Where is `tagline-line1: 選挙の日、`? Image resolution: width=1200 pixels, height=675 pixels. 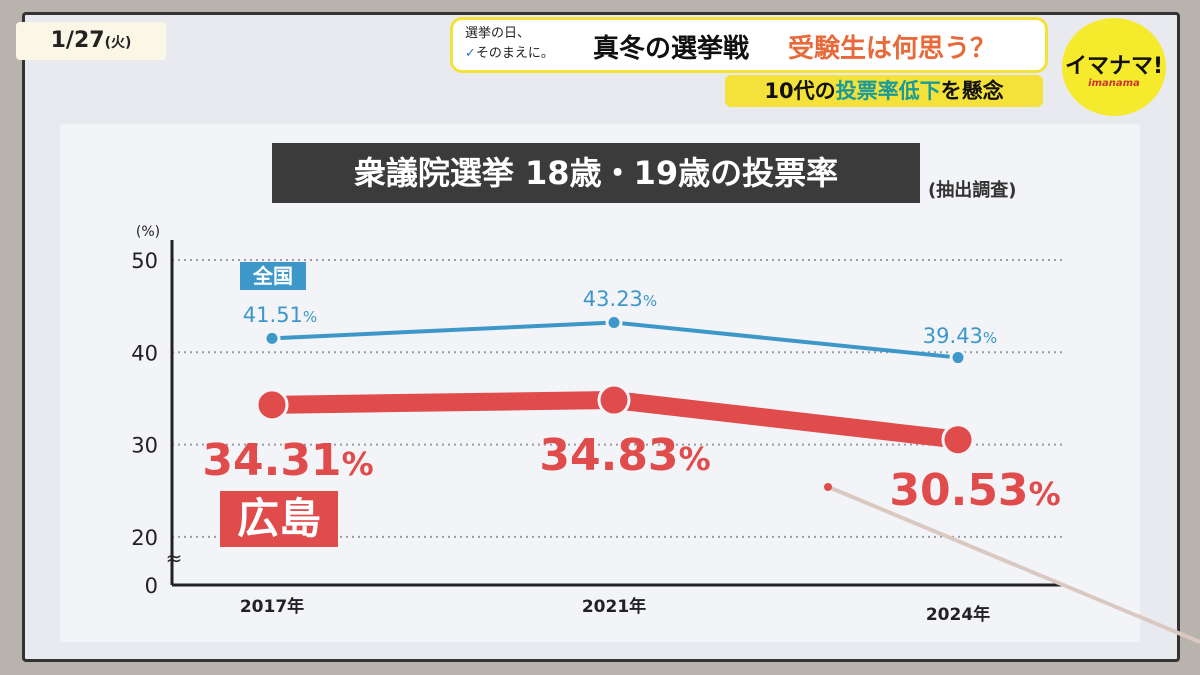
tagline-line1: 選挙の日、 is located at coordinates (498, 33).